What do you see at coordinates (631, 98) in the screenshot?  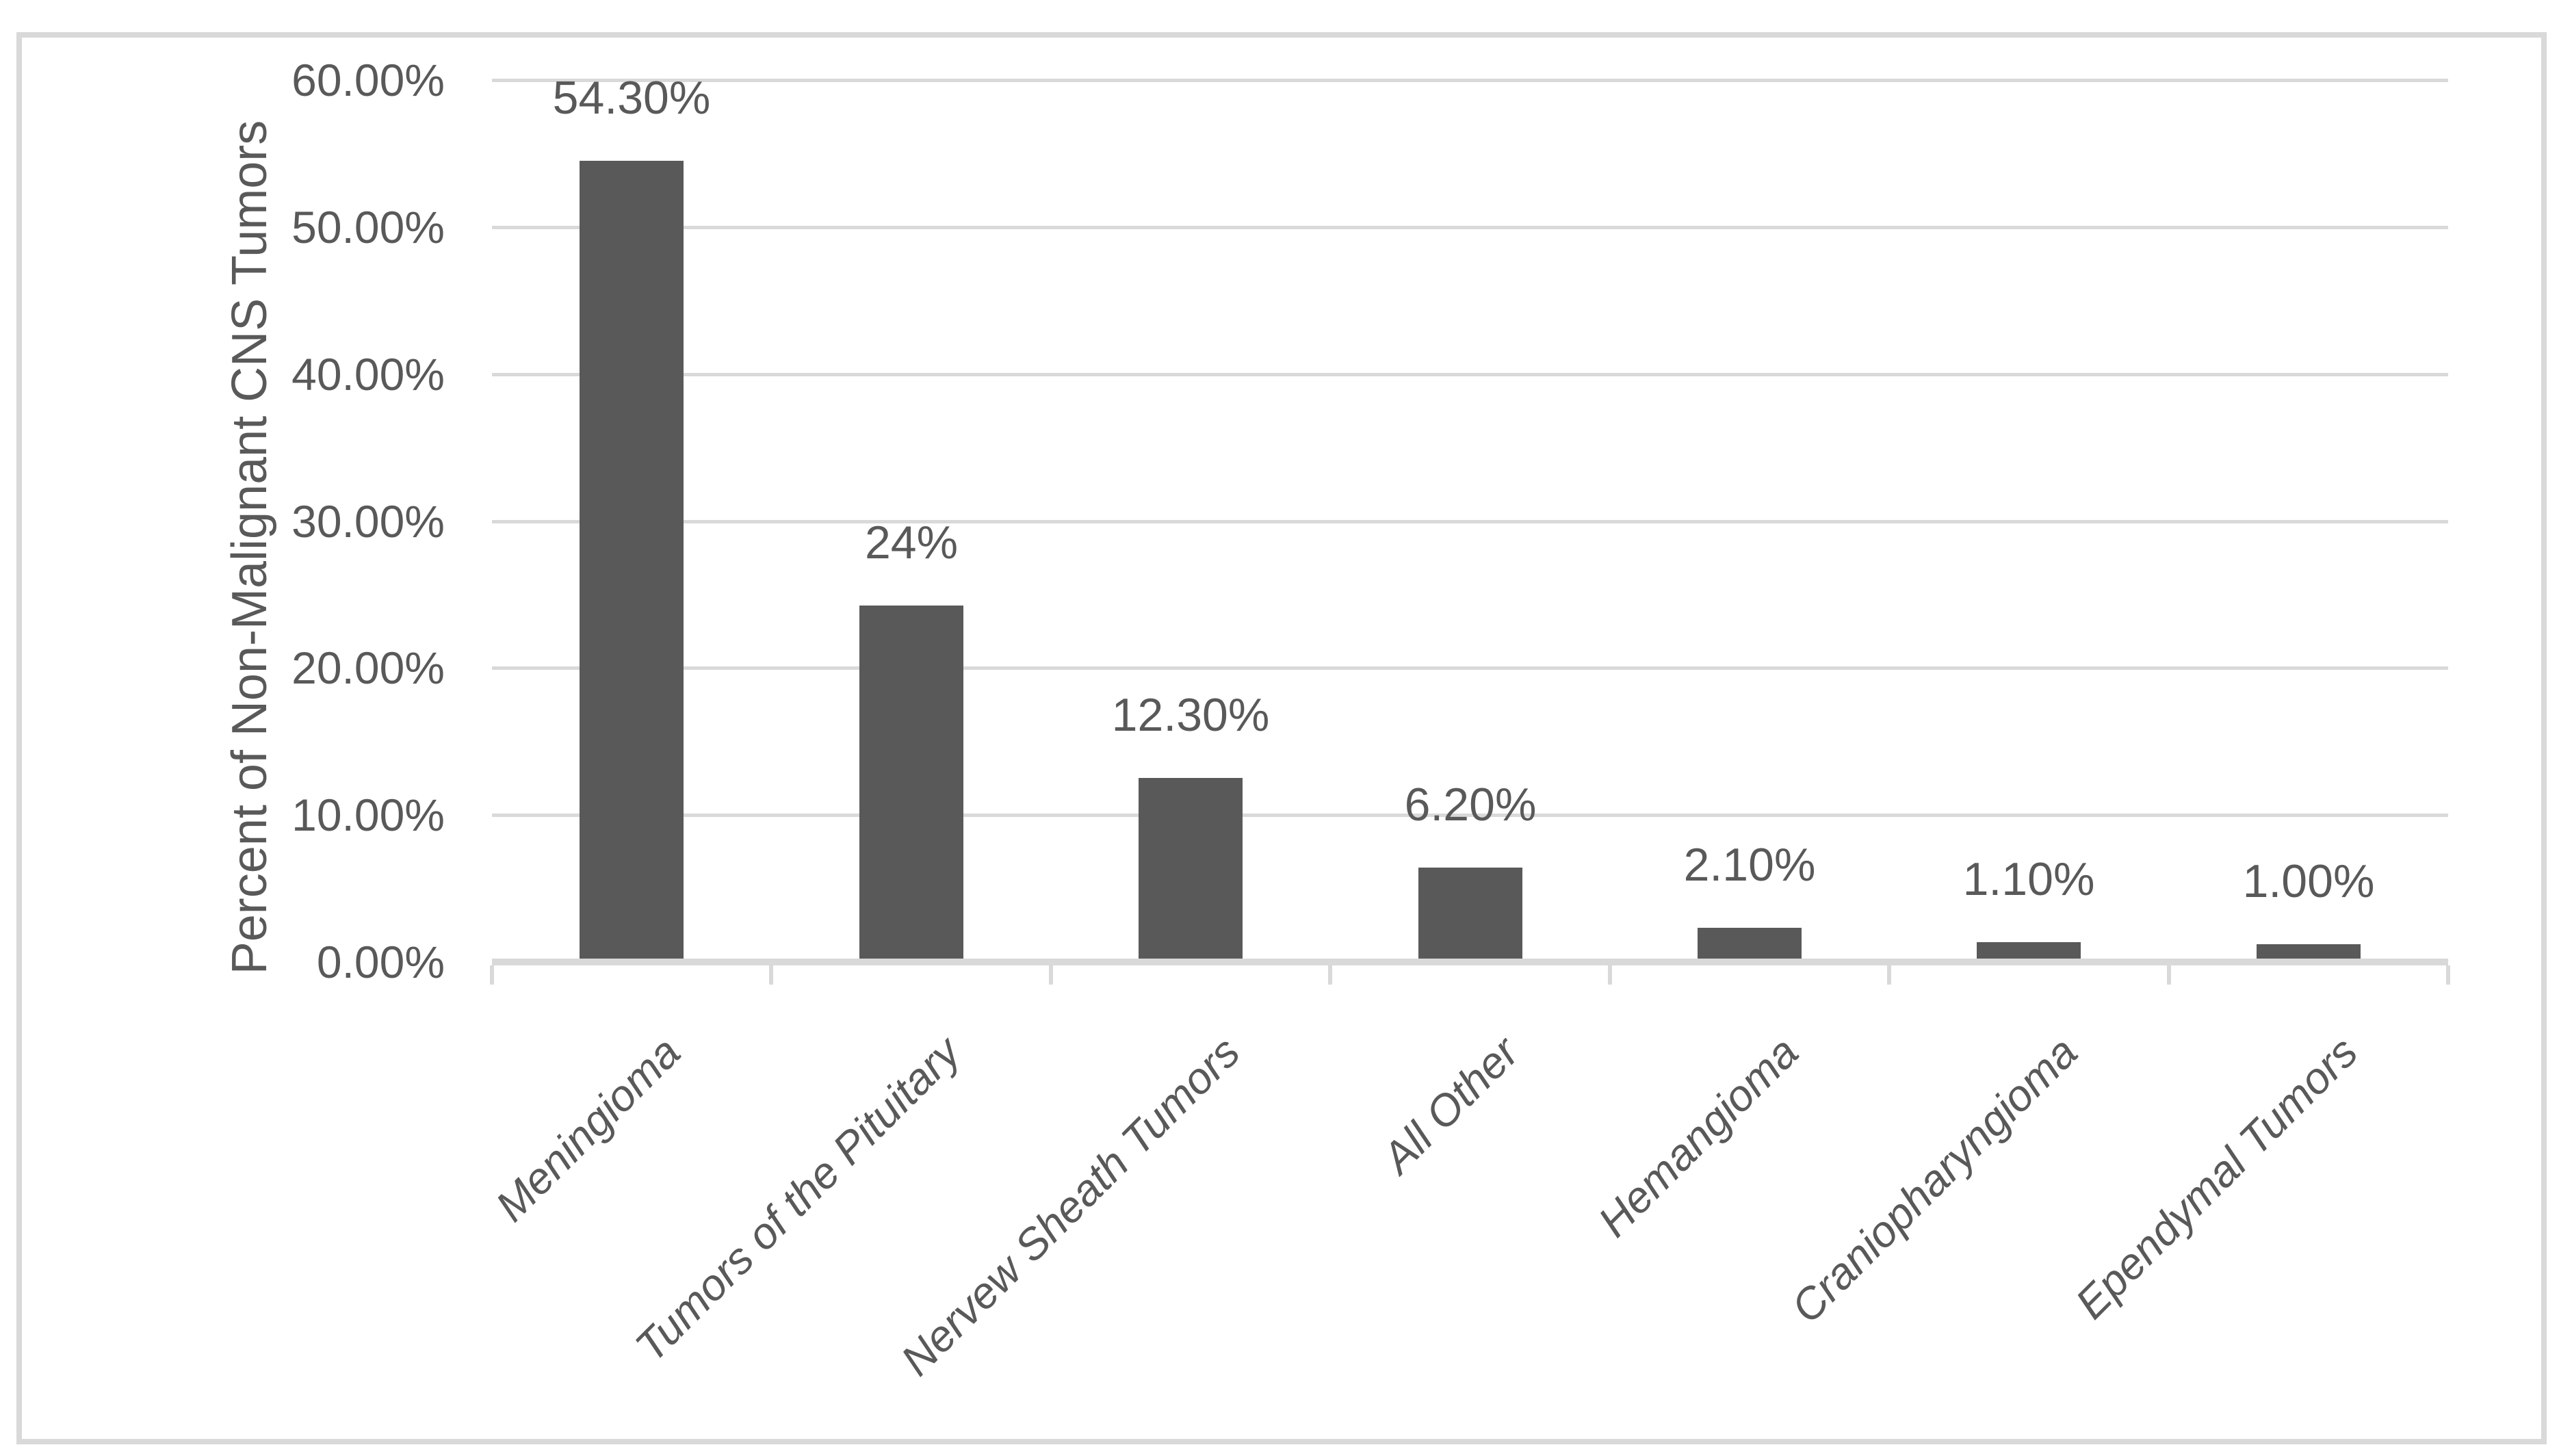 I see `bar-value-label: 54.30%` at bounding box center [631, 98].